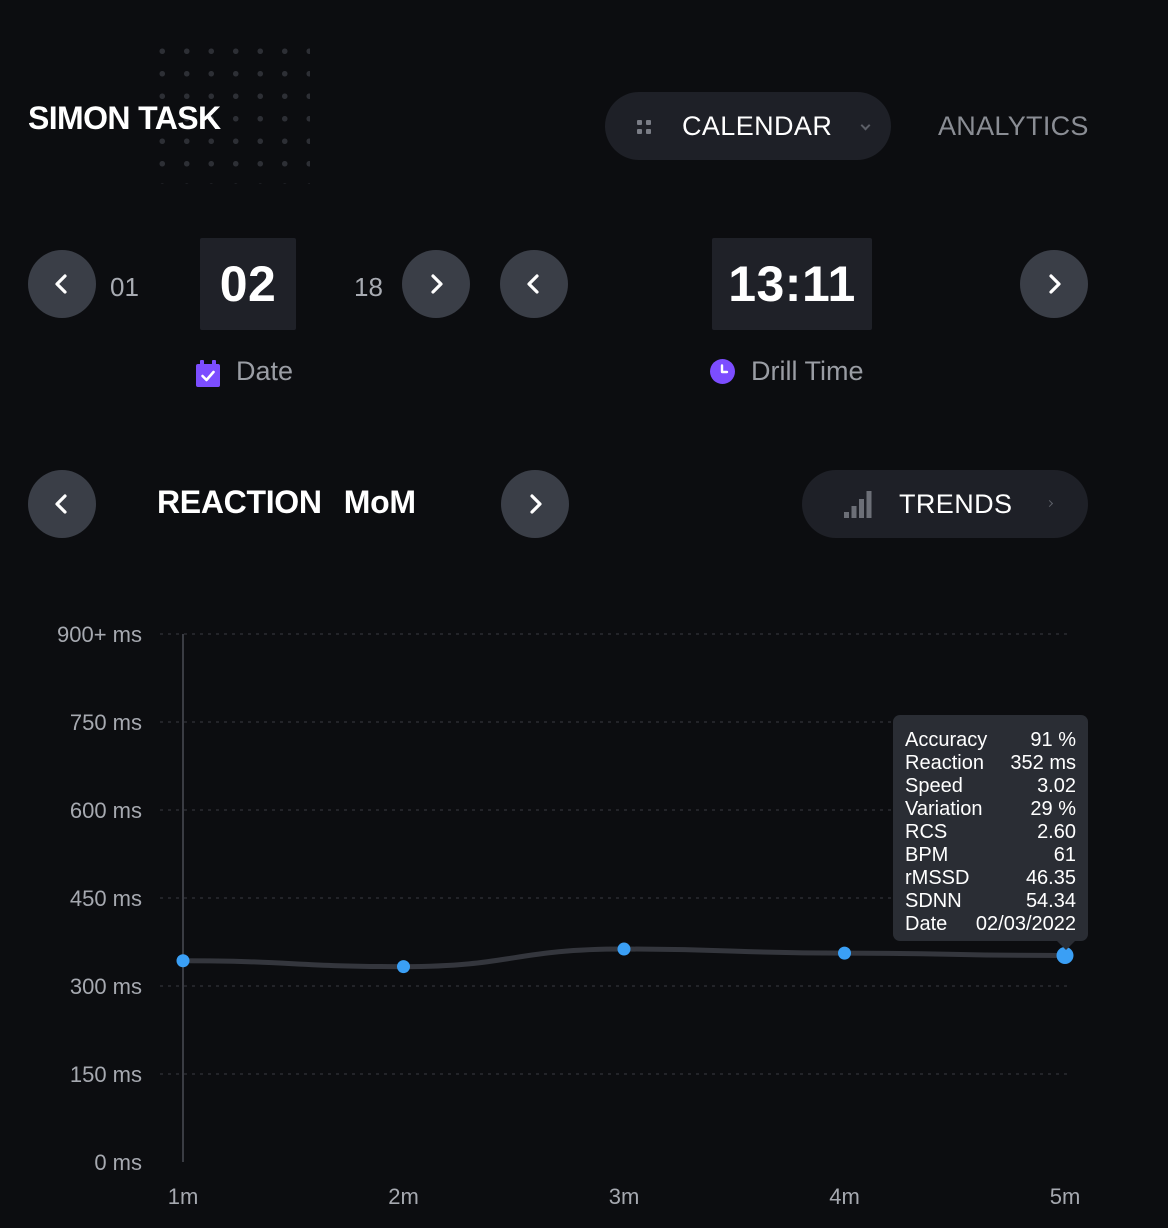 The height and width of the screenshot is (1228, 1168). Describe the element at coordinates (379, 502) in the screenshot. I see `metric-period: MoM` at that location.